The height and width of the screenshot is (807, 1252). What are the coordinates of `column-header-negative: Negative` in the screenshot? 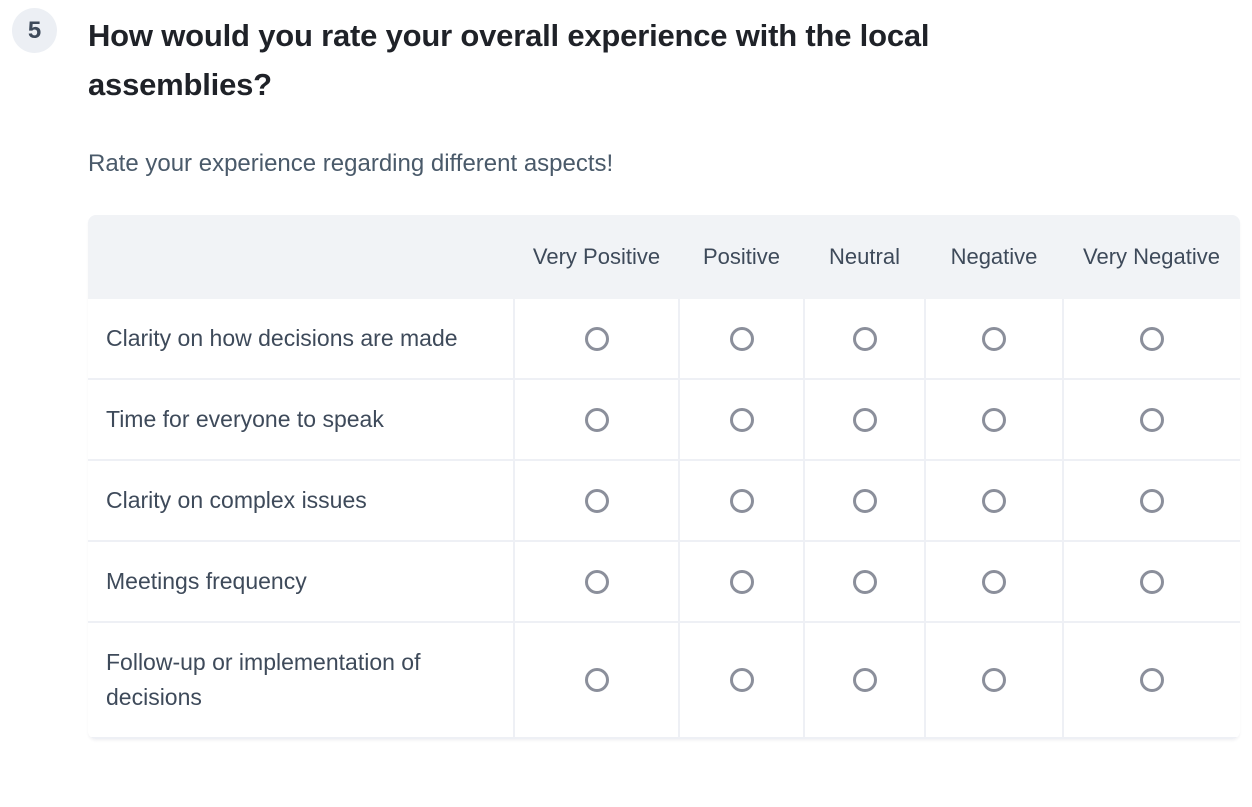 It's located at (994, 257).